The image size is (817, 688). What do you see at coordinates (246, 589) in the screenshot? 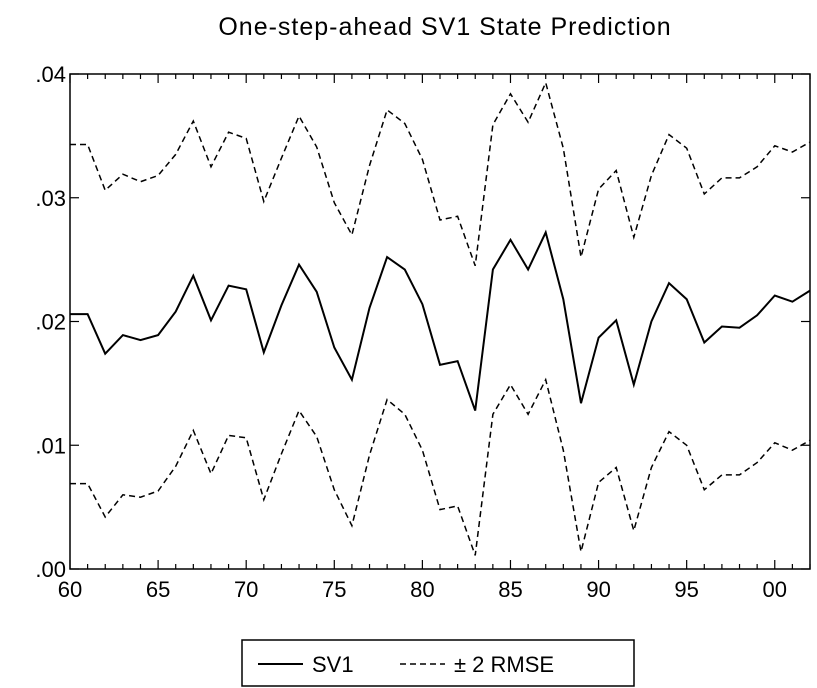
I see `x-tick-label: 70` at bounding box center [246, 589].